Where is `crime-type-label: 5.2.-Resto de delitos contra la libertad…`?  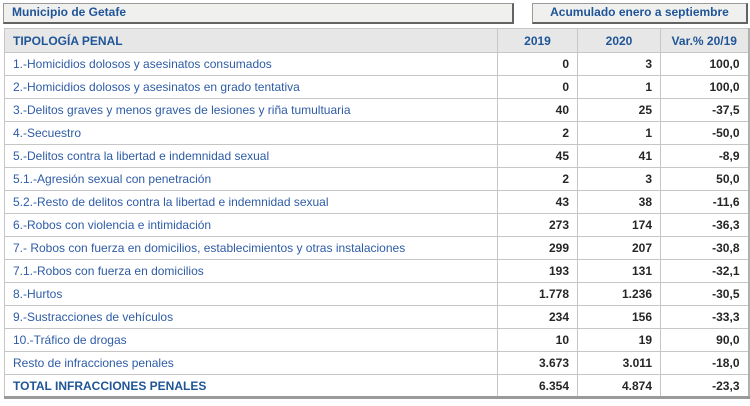 crime-type-label: 5.2.-Resto de delitos contra la libertad… is located at coordinates (251, 202).